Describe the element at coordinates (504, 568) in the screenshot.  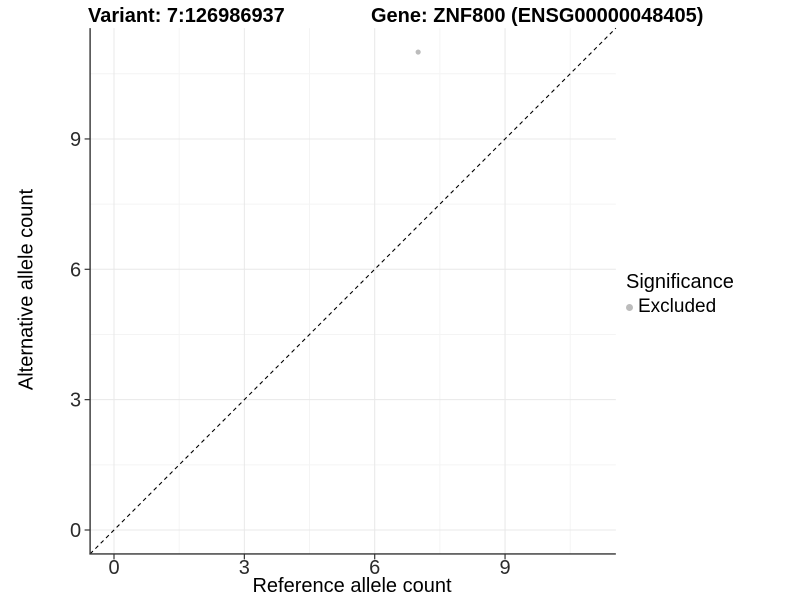
I see `x-tick-label: 9` at that location.